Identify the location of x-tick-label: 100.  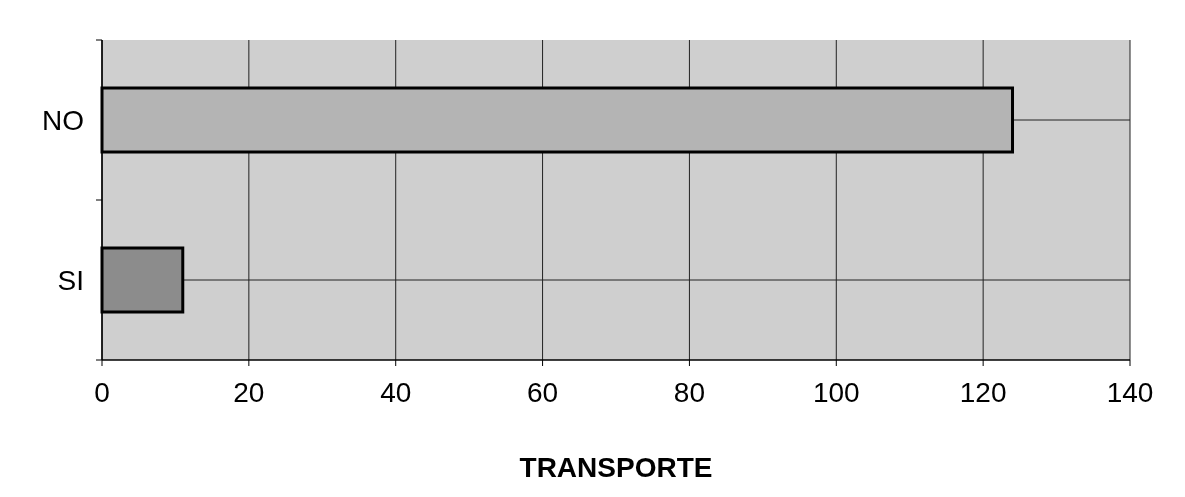
(836, 392).